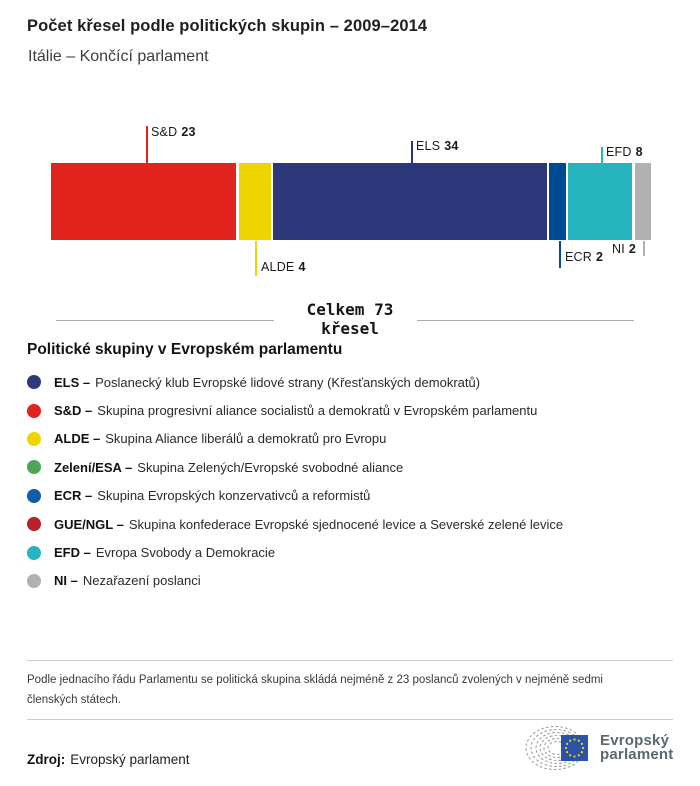  Describe the element at coordinates (34, 382) in the screenshot. I see `els-color-dot-icon` at that location.